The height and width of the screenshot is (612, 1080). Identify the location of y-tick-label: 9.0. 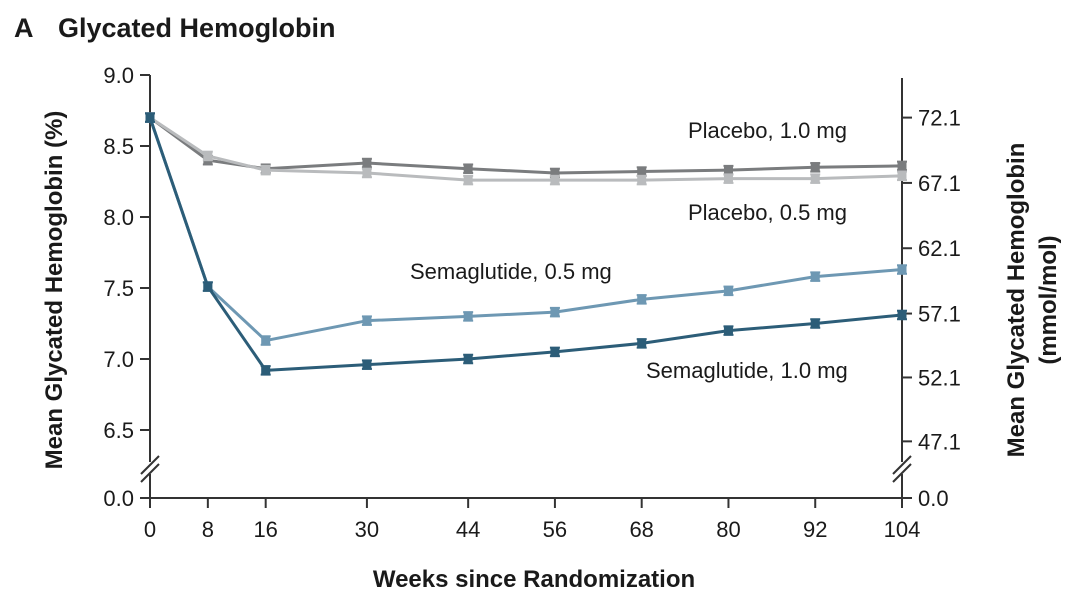
(118, 75).